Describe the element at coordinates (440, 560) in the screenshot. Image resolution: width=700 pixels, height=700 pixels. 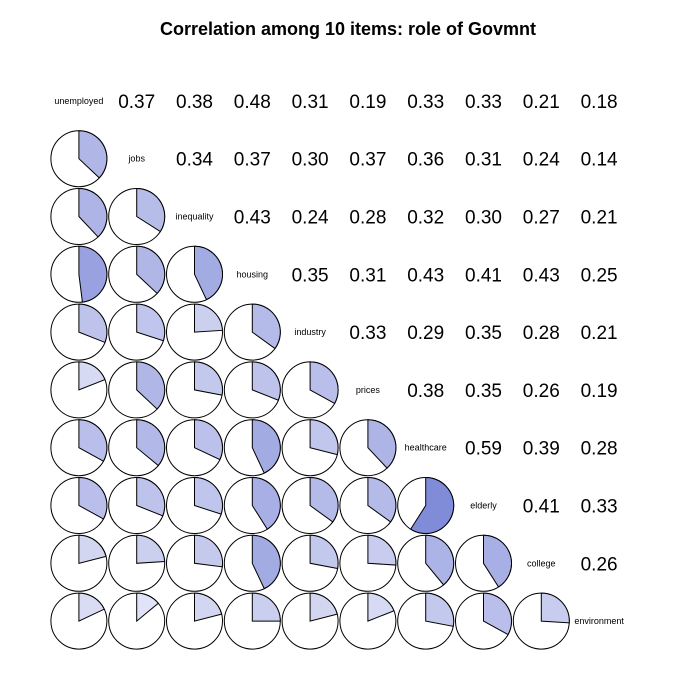
I see `pie-slice-college-healthcare` at that location.